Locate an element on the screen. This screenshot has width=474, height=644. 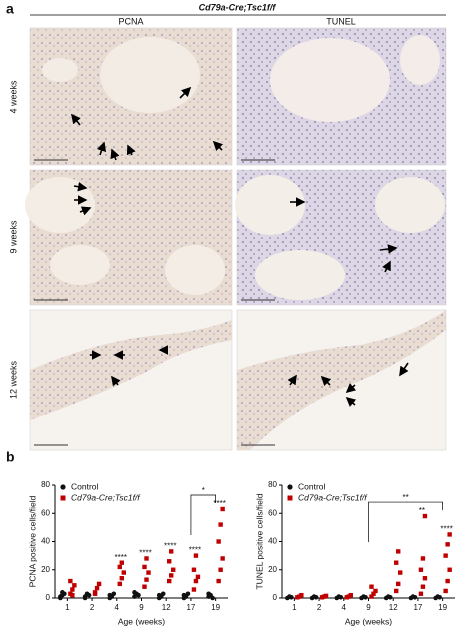
row-label: 12 weeks is located at coordinates (13, 379).